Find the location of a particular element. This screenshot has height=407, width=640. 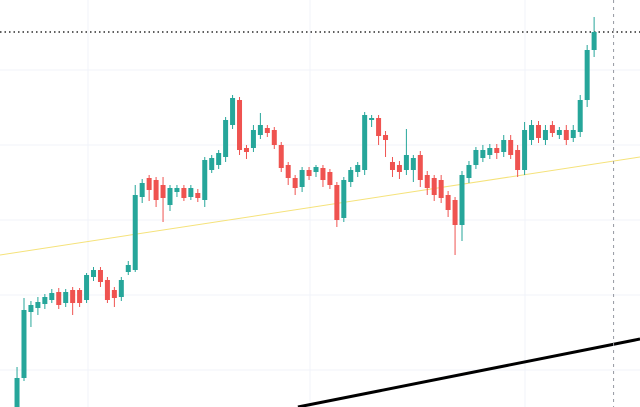

trend-line is located at coordinates (468, 372).